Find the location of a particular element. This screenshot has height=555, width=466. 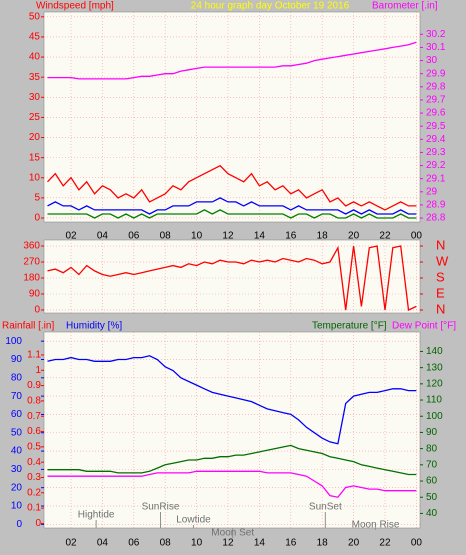

y-tick-label: N is located at coordinates (440, 244).